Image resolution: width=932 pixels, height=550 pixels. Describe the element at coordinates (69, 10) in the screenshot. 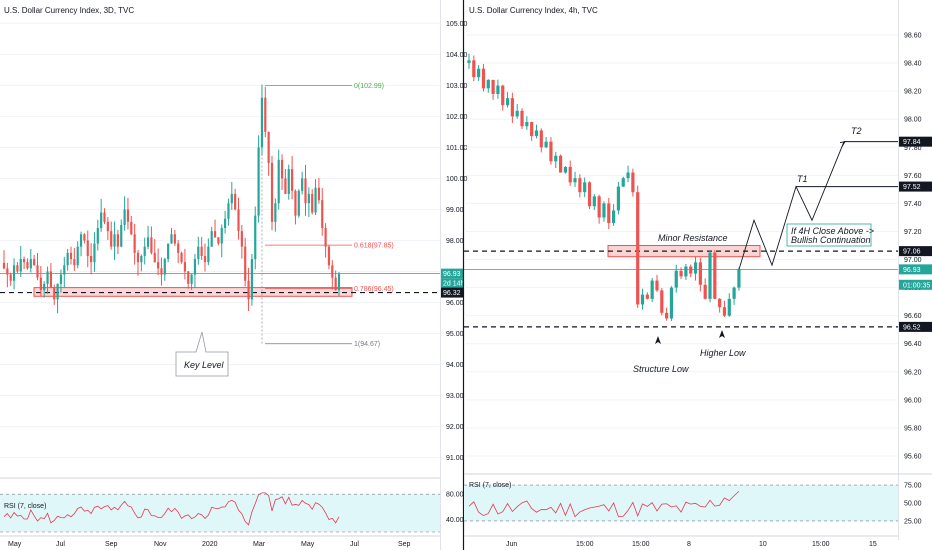

I see `left-chart-title: U.S. Dollar Currency Index, 3D, TVC` at that location.